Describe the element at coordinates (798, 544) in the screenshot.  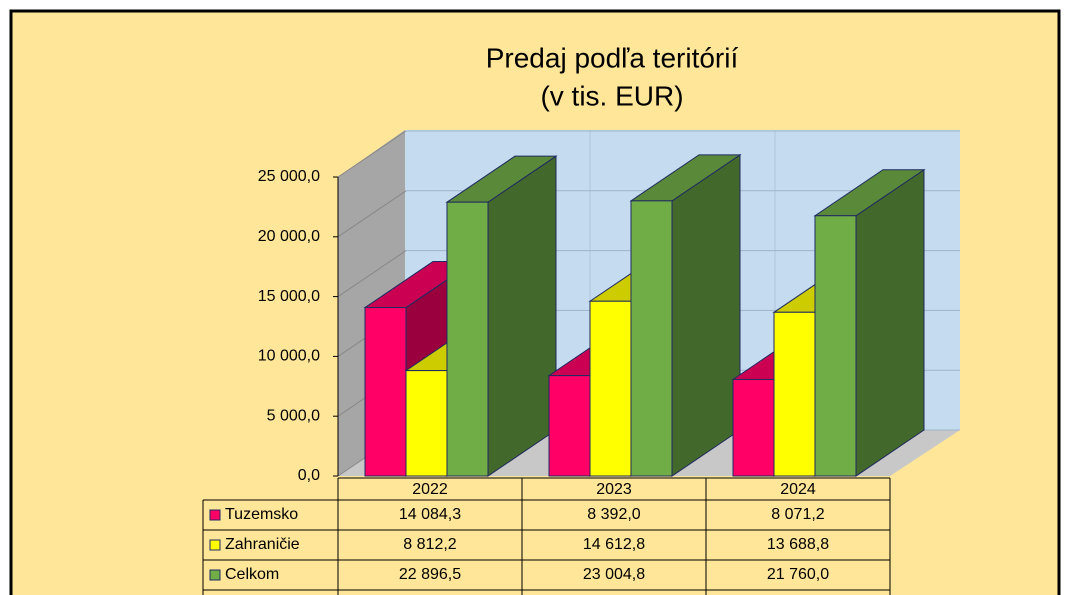
I see `table-cell: 13 688,8` at that location.